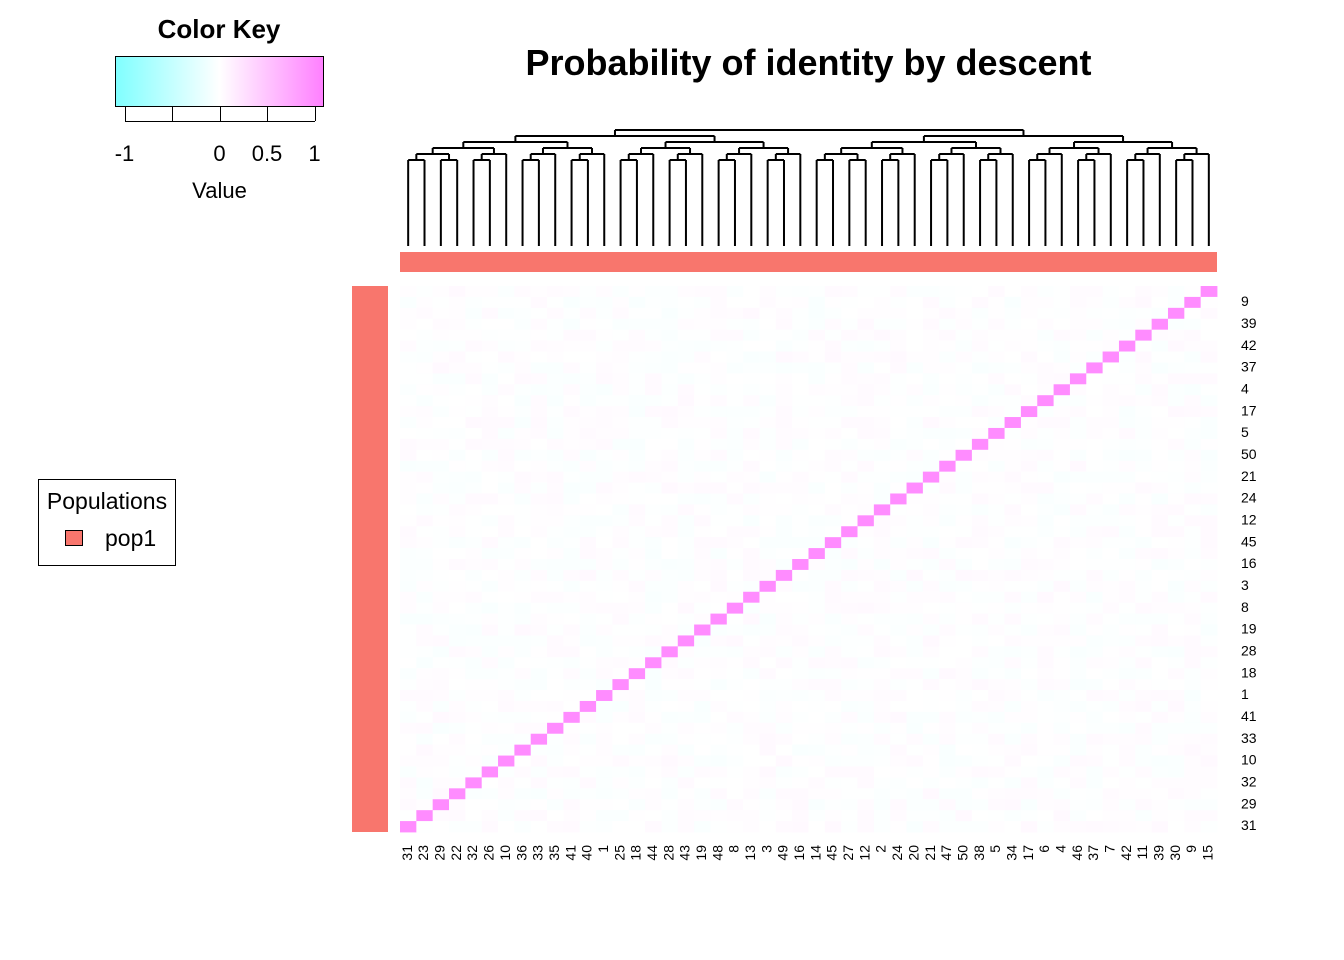  What do you see at coordinates (670, 652) in the screenshot?
I see `heatmap-cell-diagonal` at bounding box center [670, 652].